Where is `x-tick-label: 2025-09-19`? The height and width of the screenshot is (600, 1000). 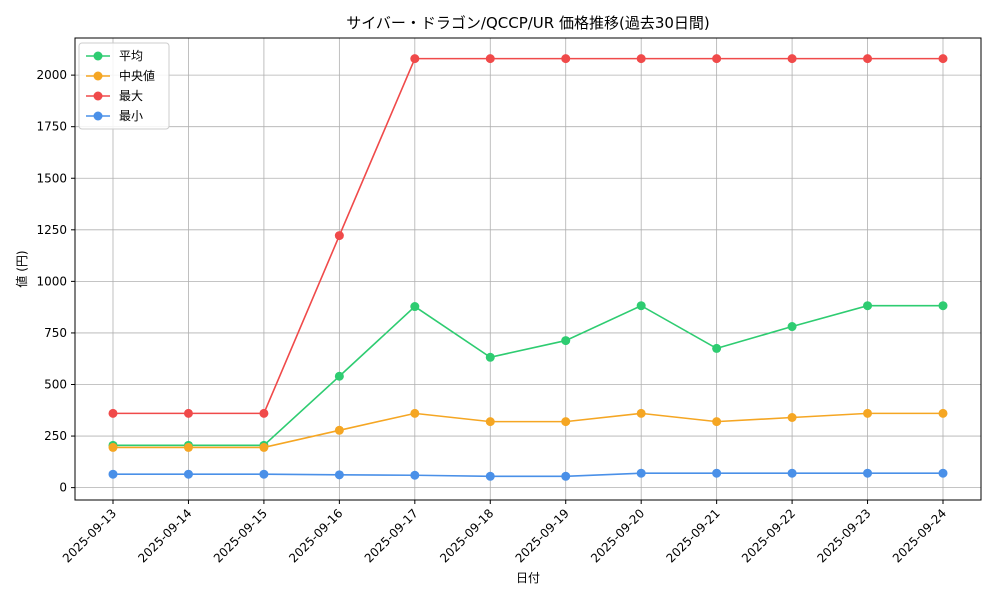
x-tick-label: 2025-09-19 is located at coordinates (542, 535).